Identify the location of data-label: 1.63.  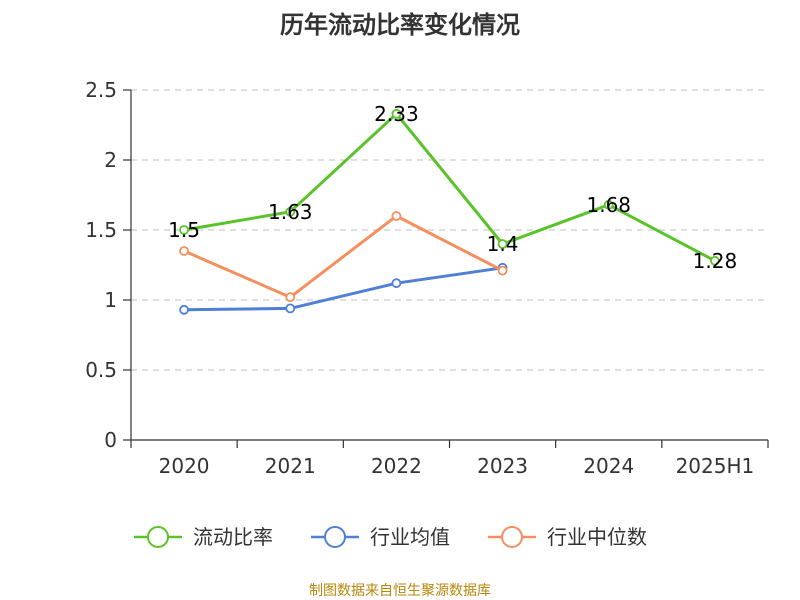
(290, 212).